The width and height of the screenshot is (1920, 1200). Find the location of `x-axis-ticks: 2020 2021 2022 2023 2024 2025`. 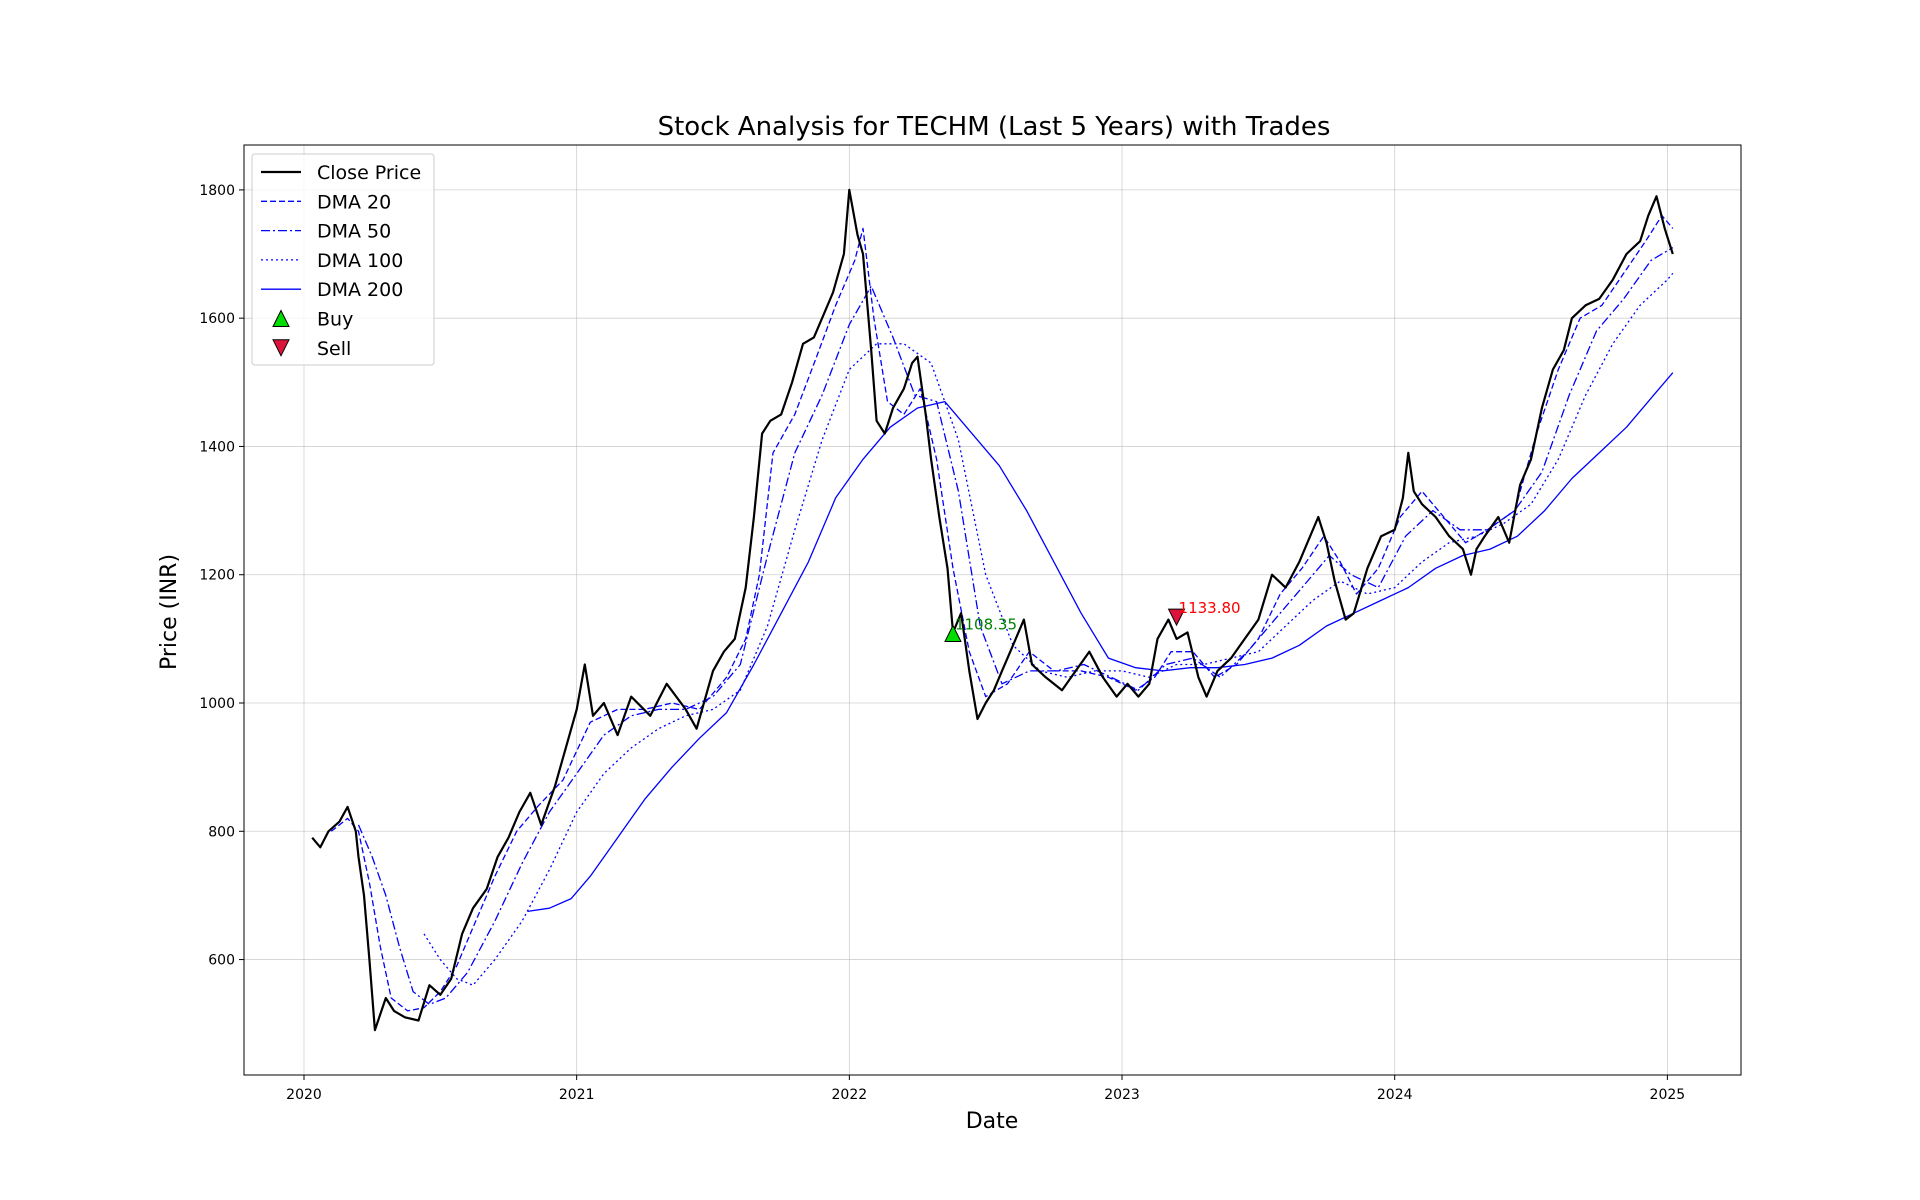

x-axis-ticks: 2020 2021 2022 2023 2024 2025 is located at coordinates (985, 1089).